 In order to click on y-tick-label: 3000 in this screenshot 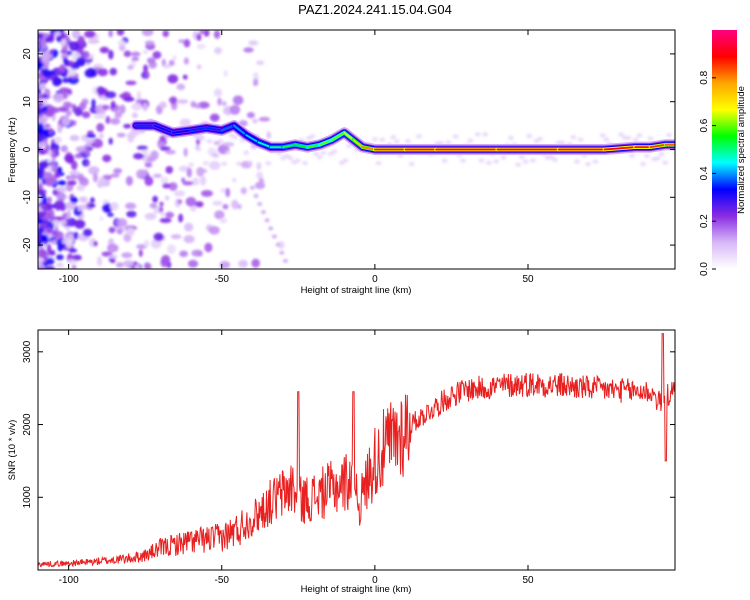, I will do `click(27, 351)`.